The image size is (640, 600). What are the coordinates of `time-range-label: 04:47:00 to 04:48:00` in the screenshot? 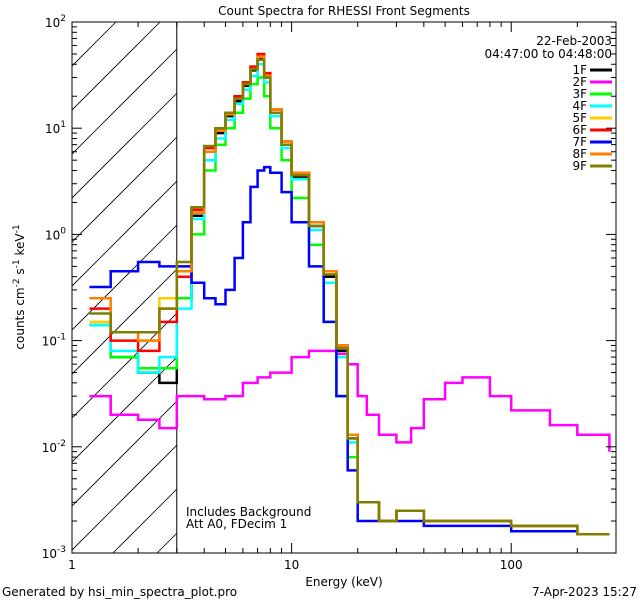 It's located at (548, 54).